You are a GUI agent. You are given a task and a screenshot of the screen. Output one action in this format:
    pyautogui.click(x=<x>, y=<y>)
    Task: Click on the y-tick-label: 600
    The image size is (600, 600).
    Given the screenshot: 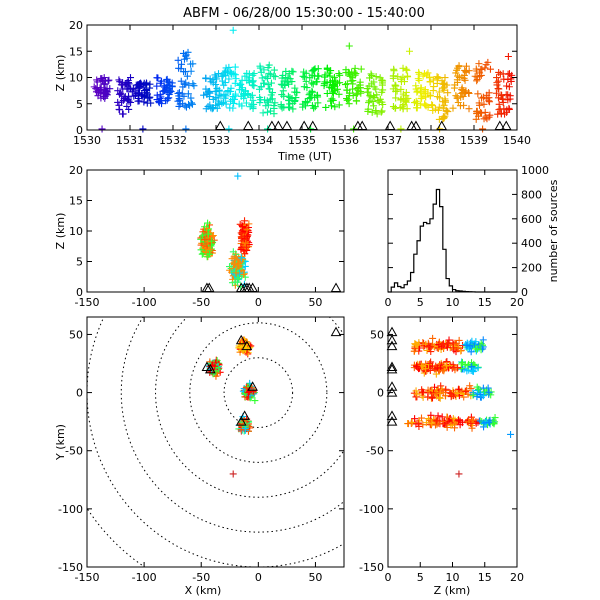 What is the action you would take?
    pyautogui.click(x=531, y=219)
    